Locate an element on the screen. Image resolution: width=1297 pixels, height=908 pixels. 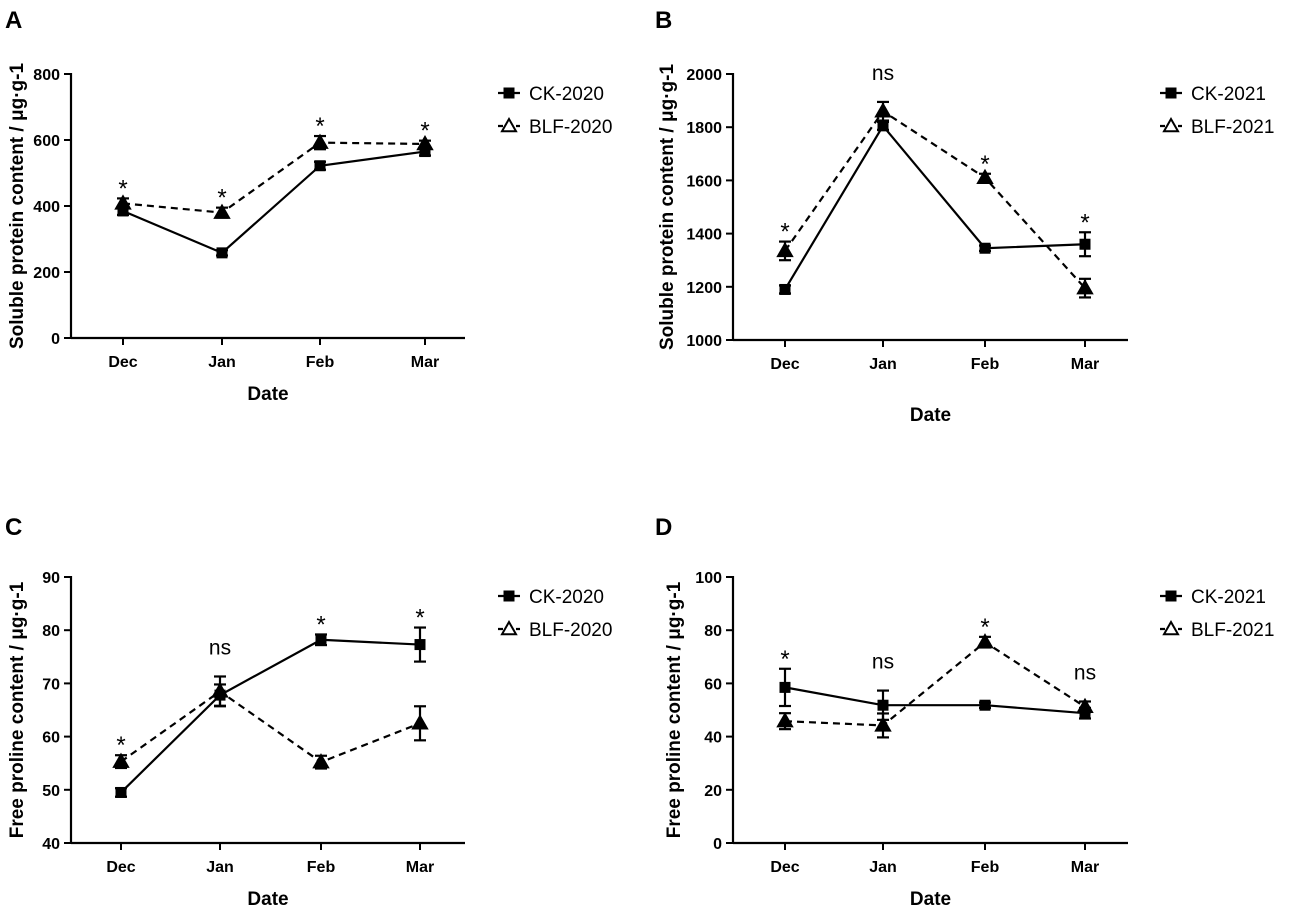
panel-letter: A is located at coordinates (13, 20).